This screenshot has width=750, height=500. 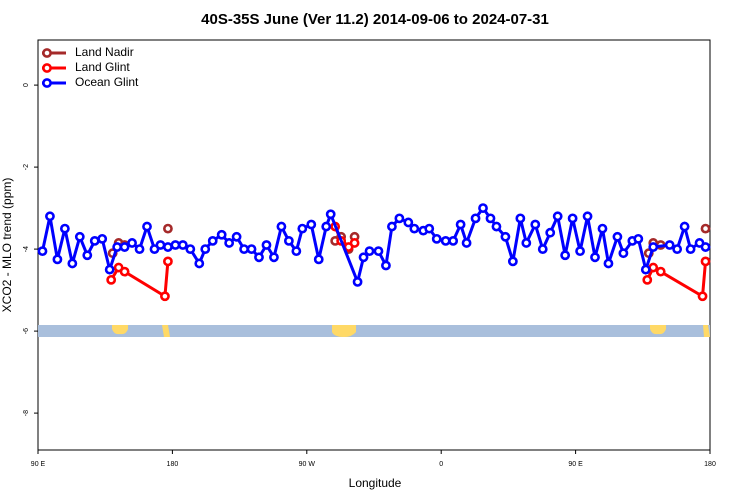 What do you see at coordinates (26, 249) in the screenshot?
I see `y-tick-label: -4` at bounding box center [26, 249].